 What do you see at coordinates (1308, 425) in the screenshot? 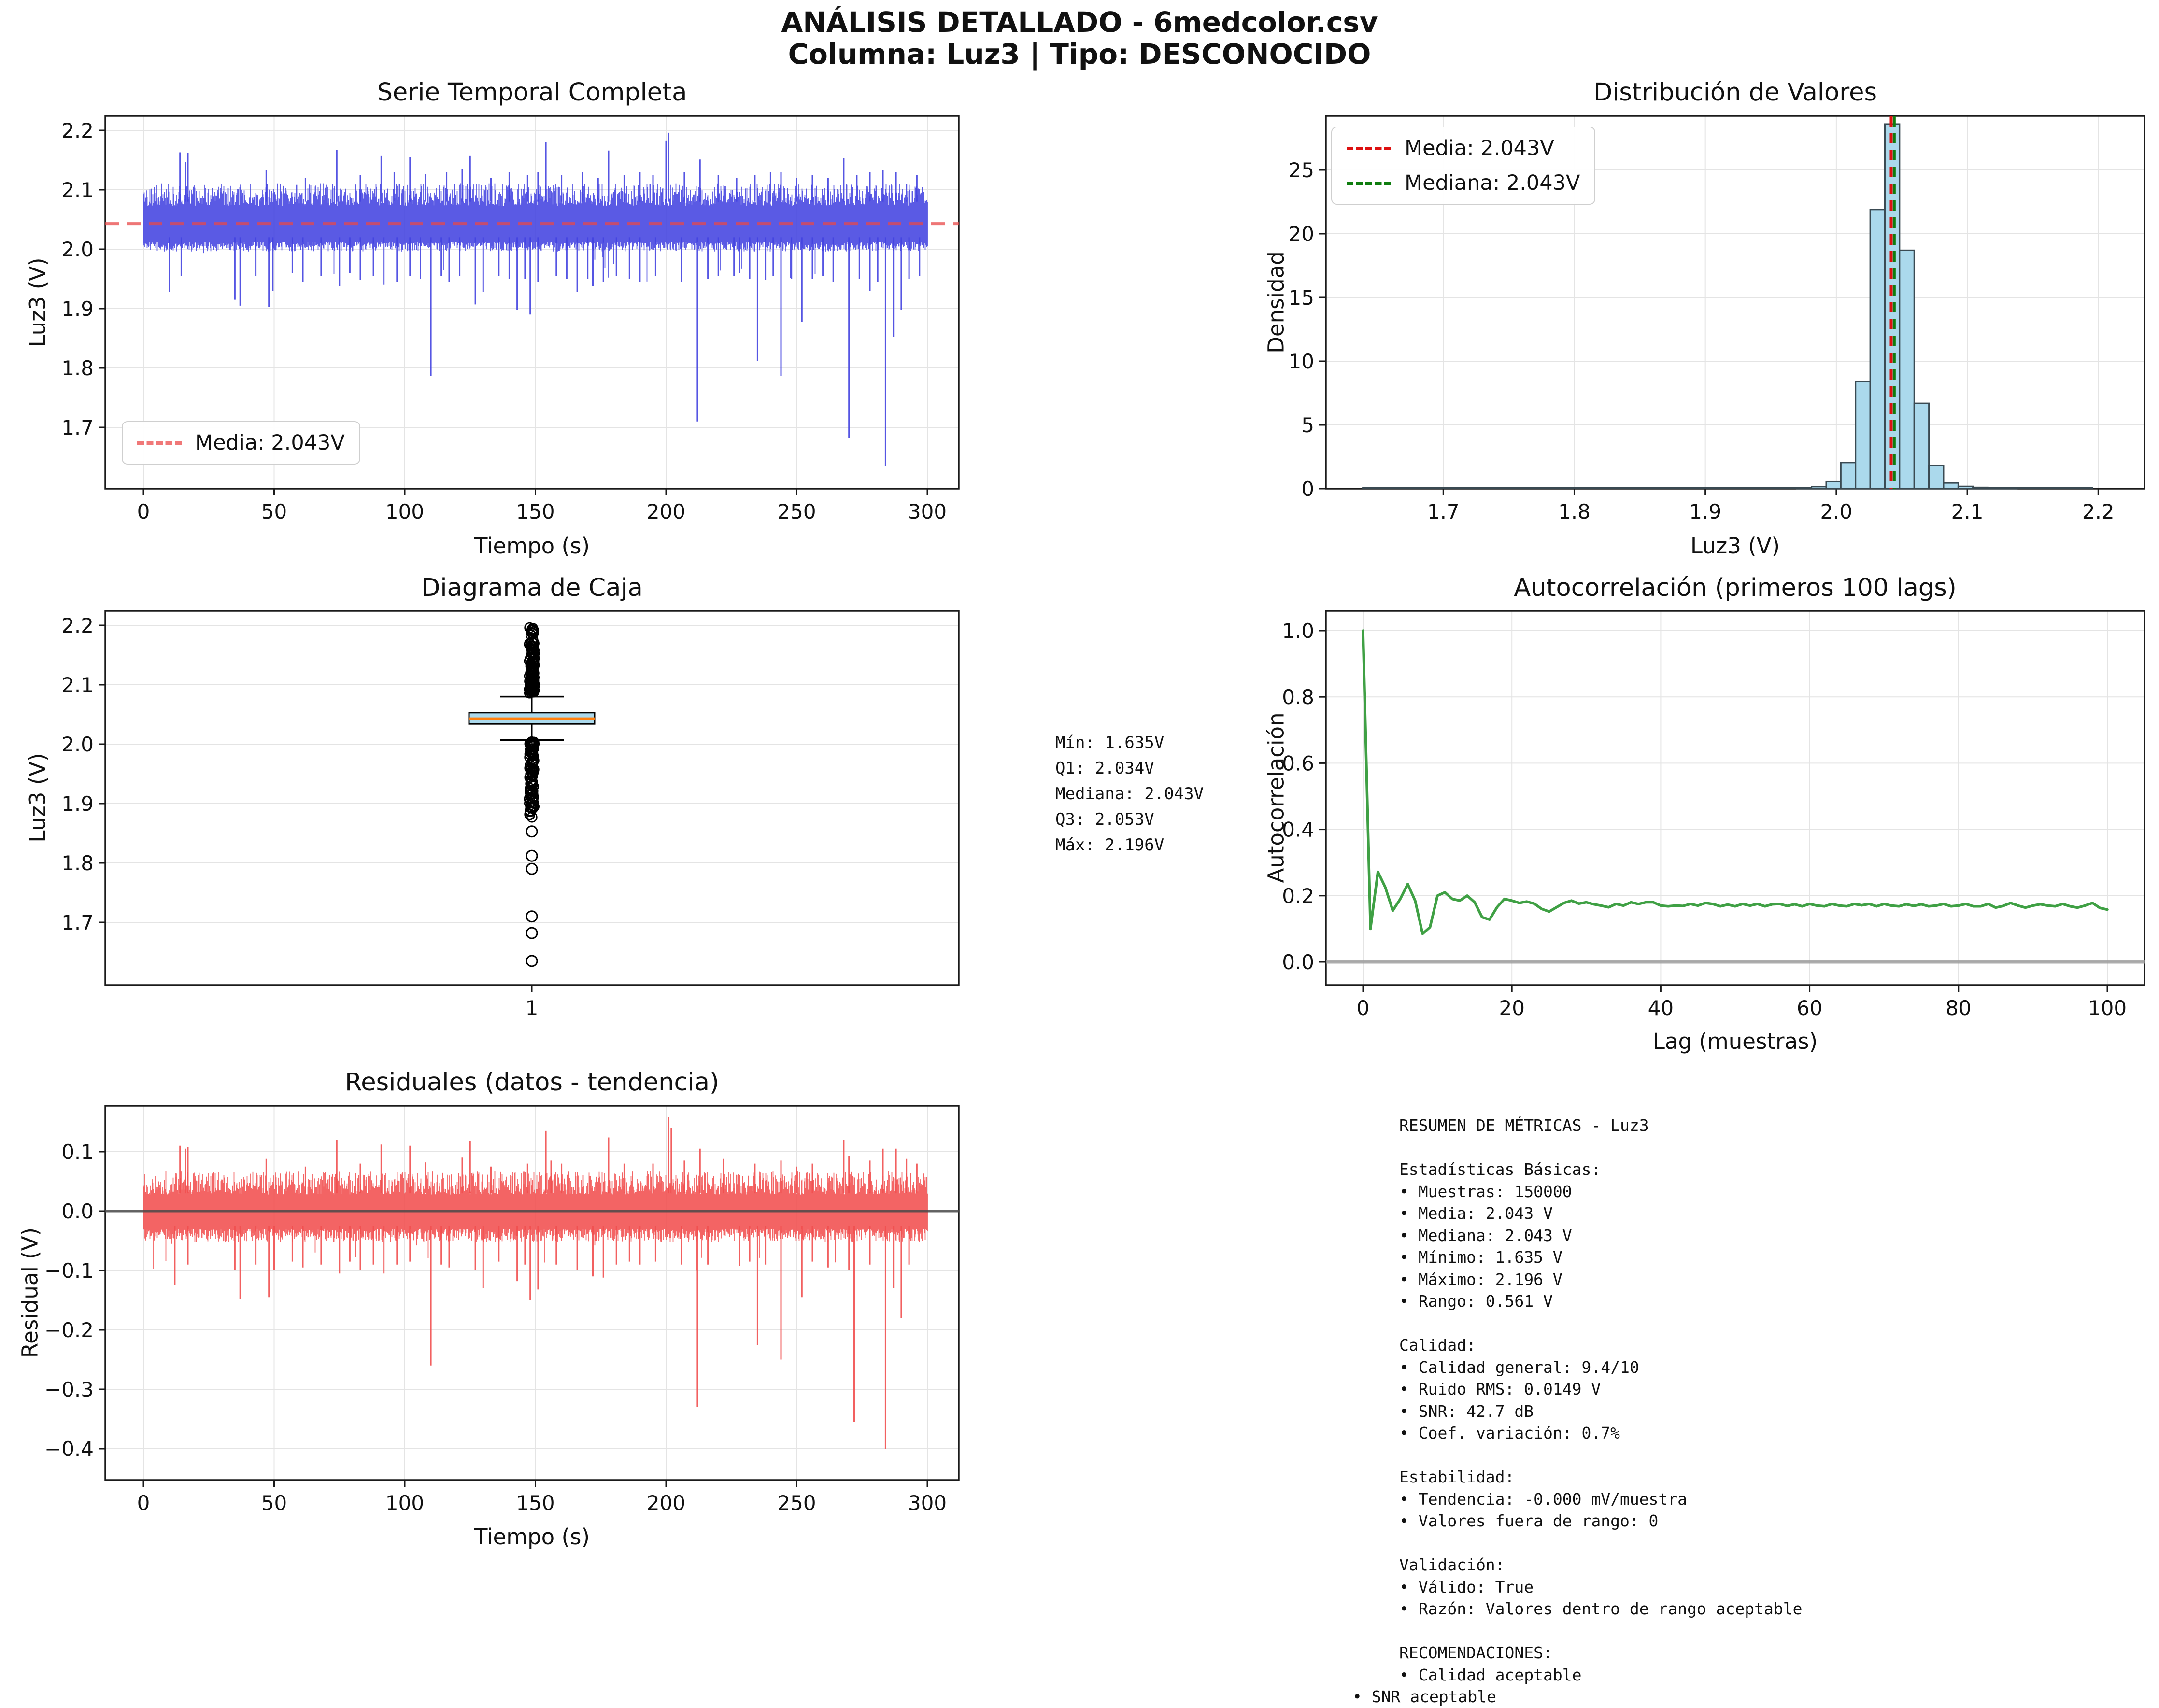
I see `svg-text: 5` at bounding box center [1308, 425].